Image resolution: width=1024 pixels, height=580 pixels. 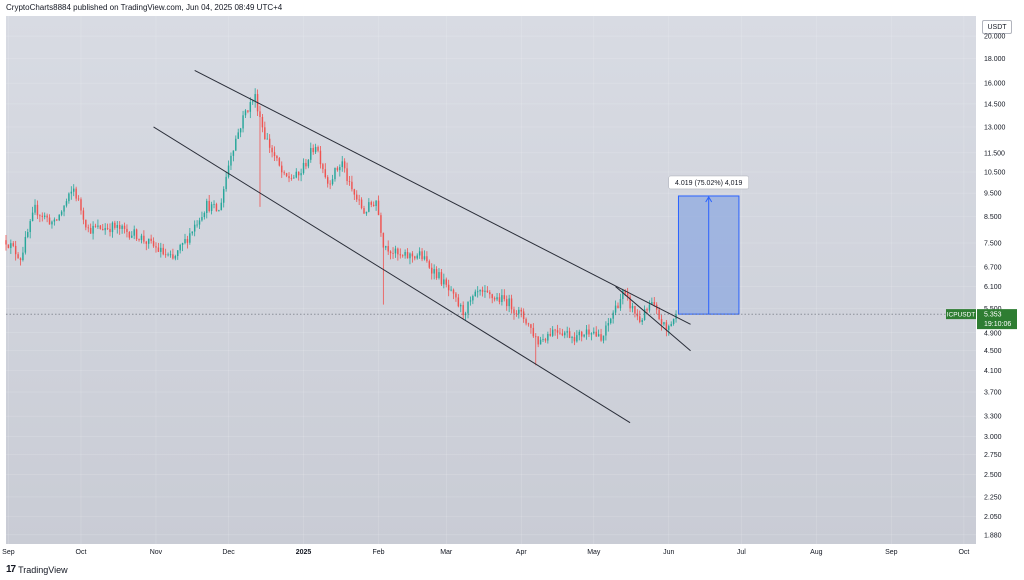 I want to click on brand-name: TradingView, so click(x=43, y=569).